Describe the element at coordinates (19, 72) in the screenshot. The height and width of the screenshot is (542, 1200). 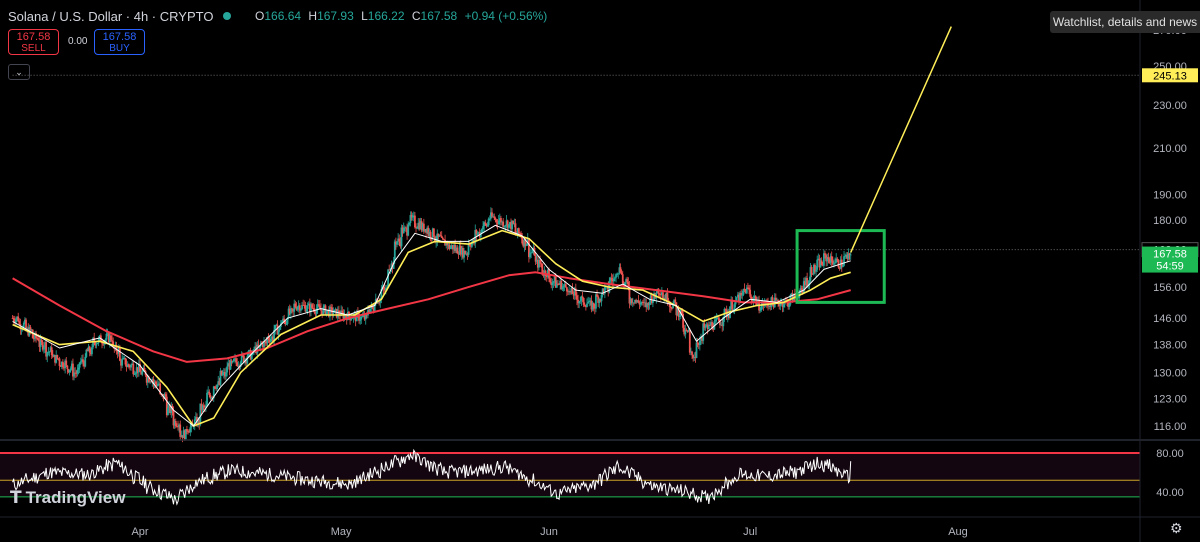
I see `collapse-chevron-icon: ⌄` at that location.